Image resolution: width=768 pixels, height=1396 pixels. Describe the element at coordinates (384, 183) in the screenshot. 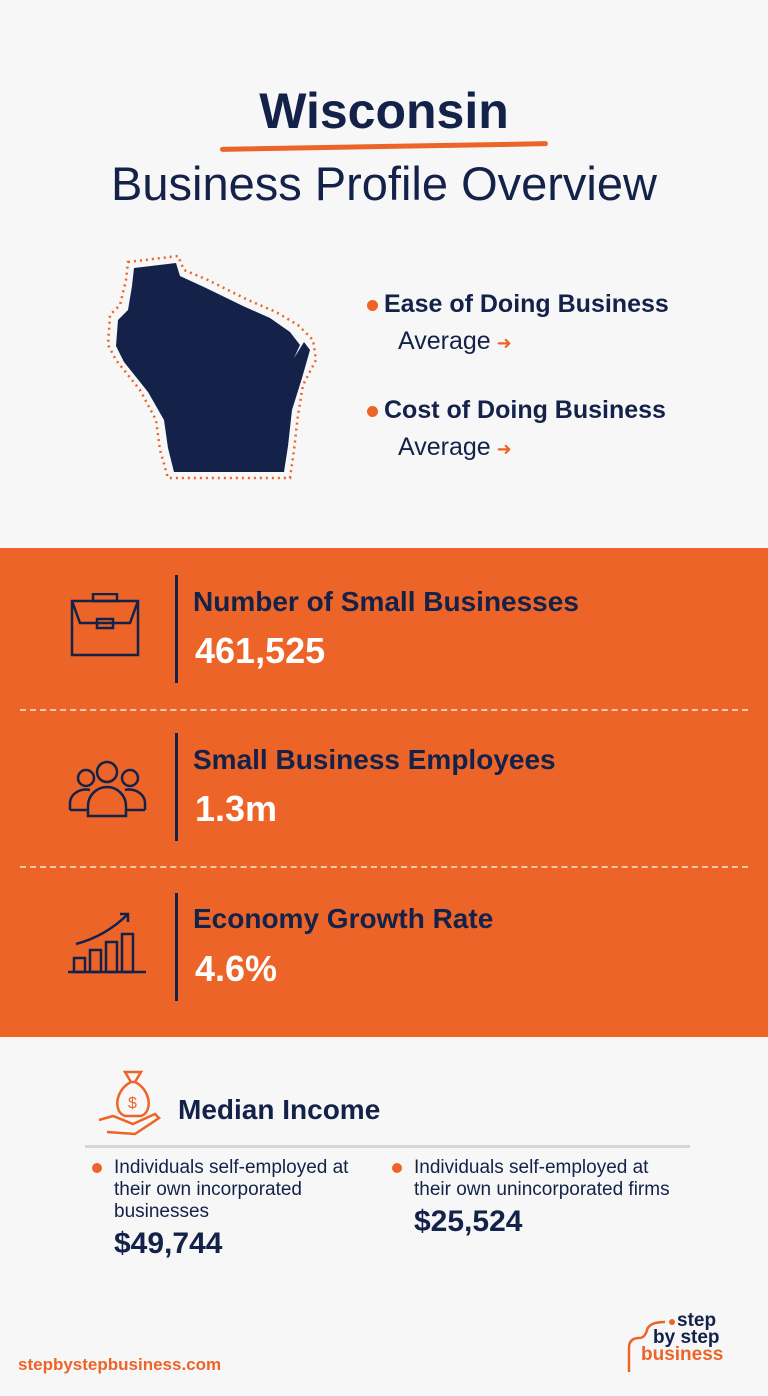

I see `page-subtitle: Business Profile Overview` at that location.